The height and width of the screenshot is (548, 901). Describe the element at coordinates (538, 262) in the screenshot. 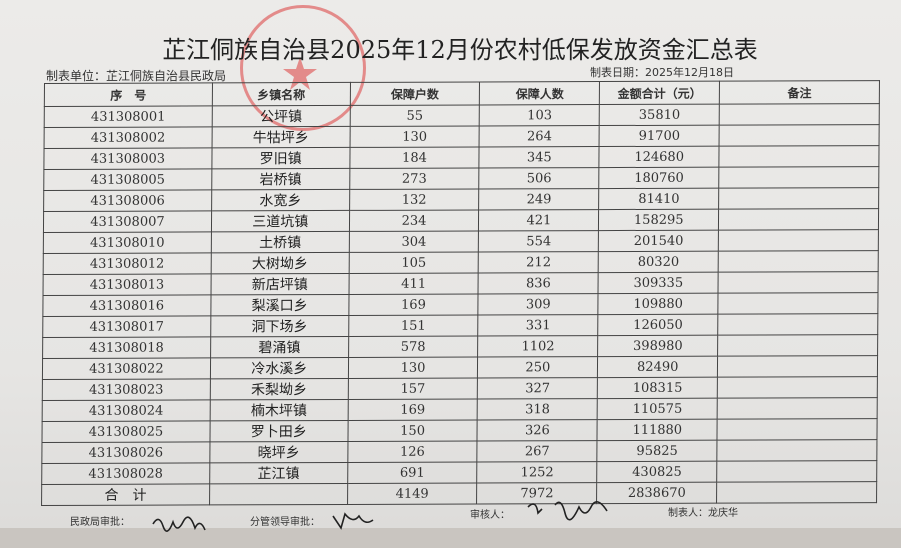

I see `row-people: 212` at that location.